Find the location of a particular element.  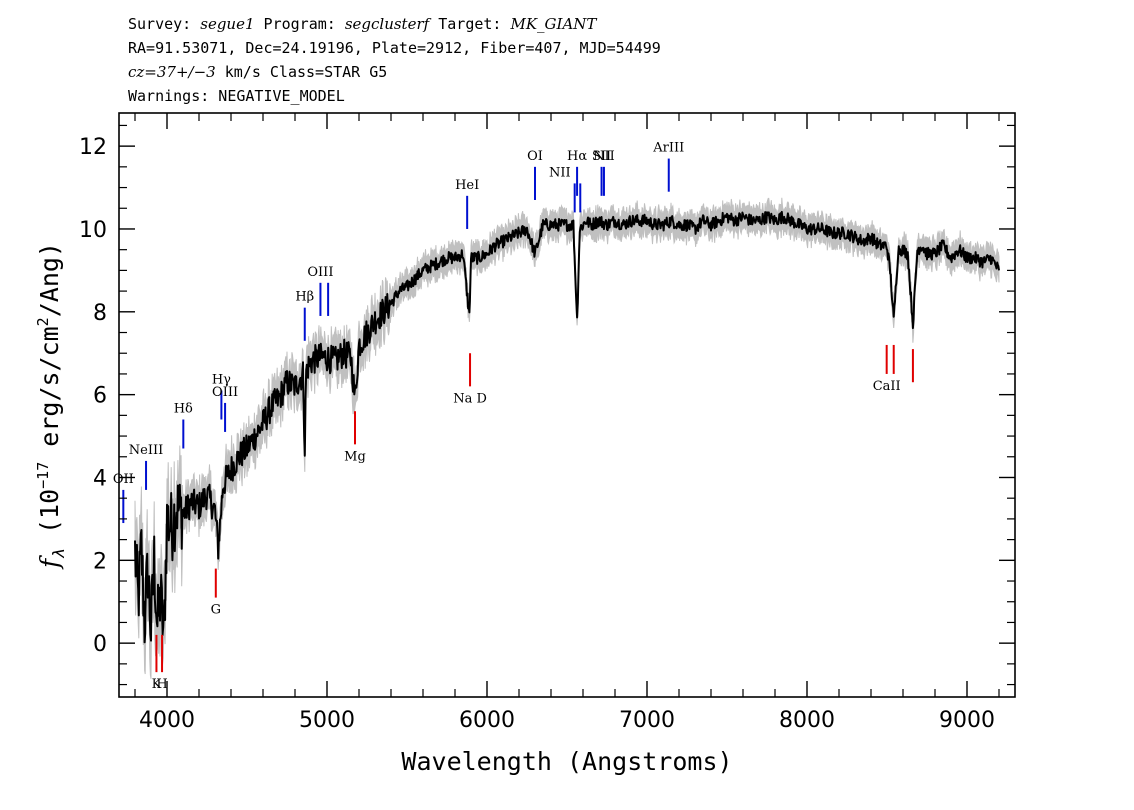

y-label-exponent2: 2 is located at coordinates (43, 321).